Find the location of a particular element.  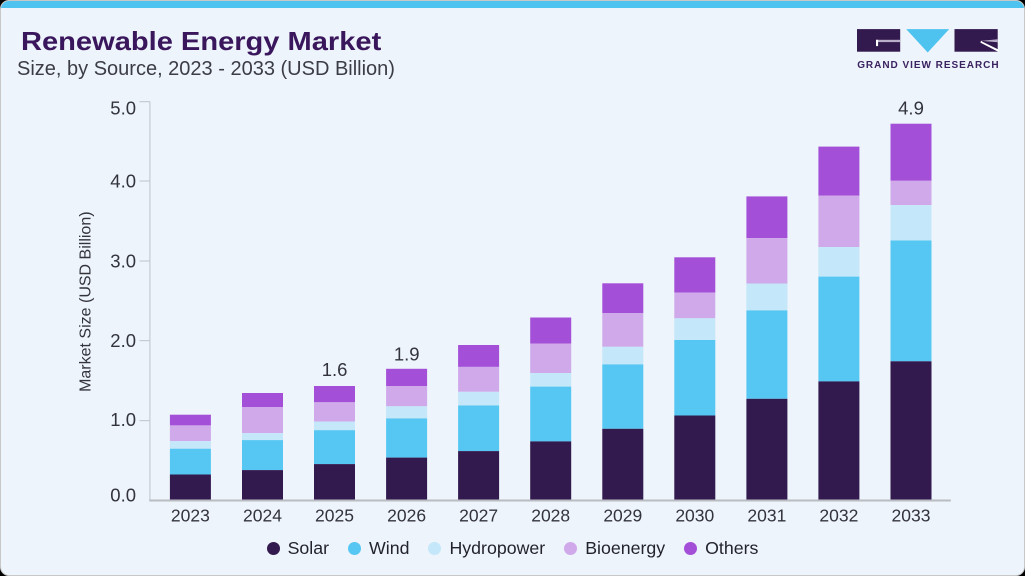

svg-text: 2030 is located at coordinates (694, 516).